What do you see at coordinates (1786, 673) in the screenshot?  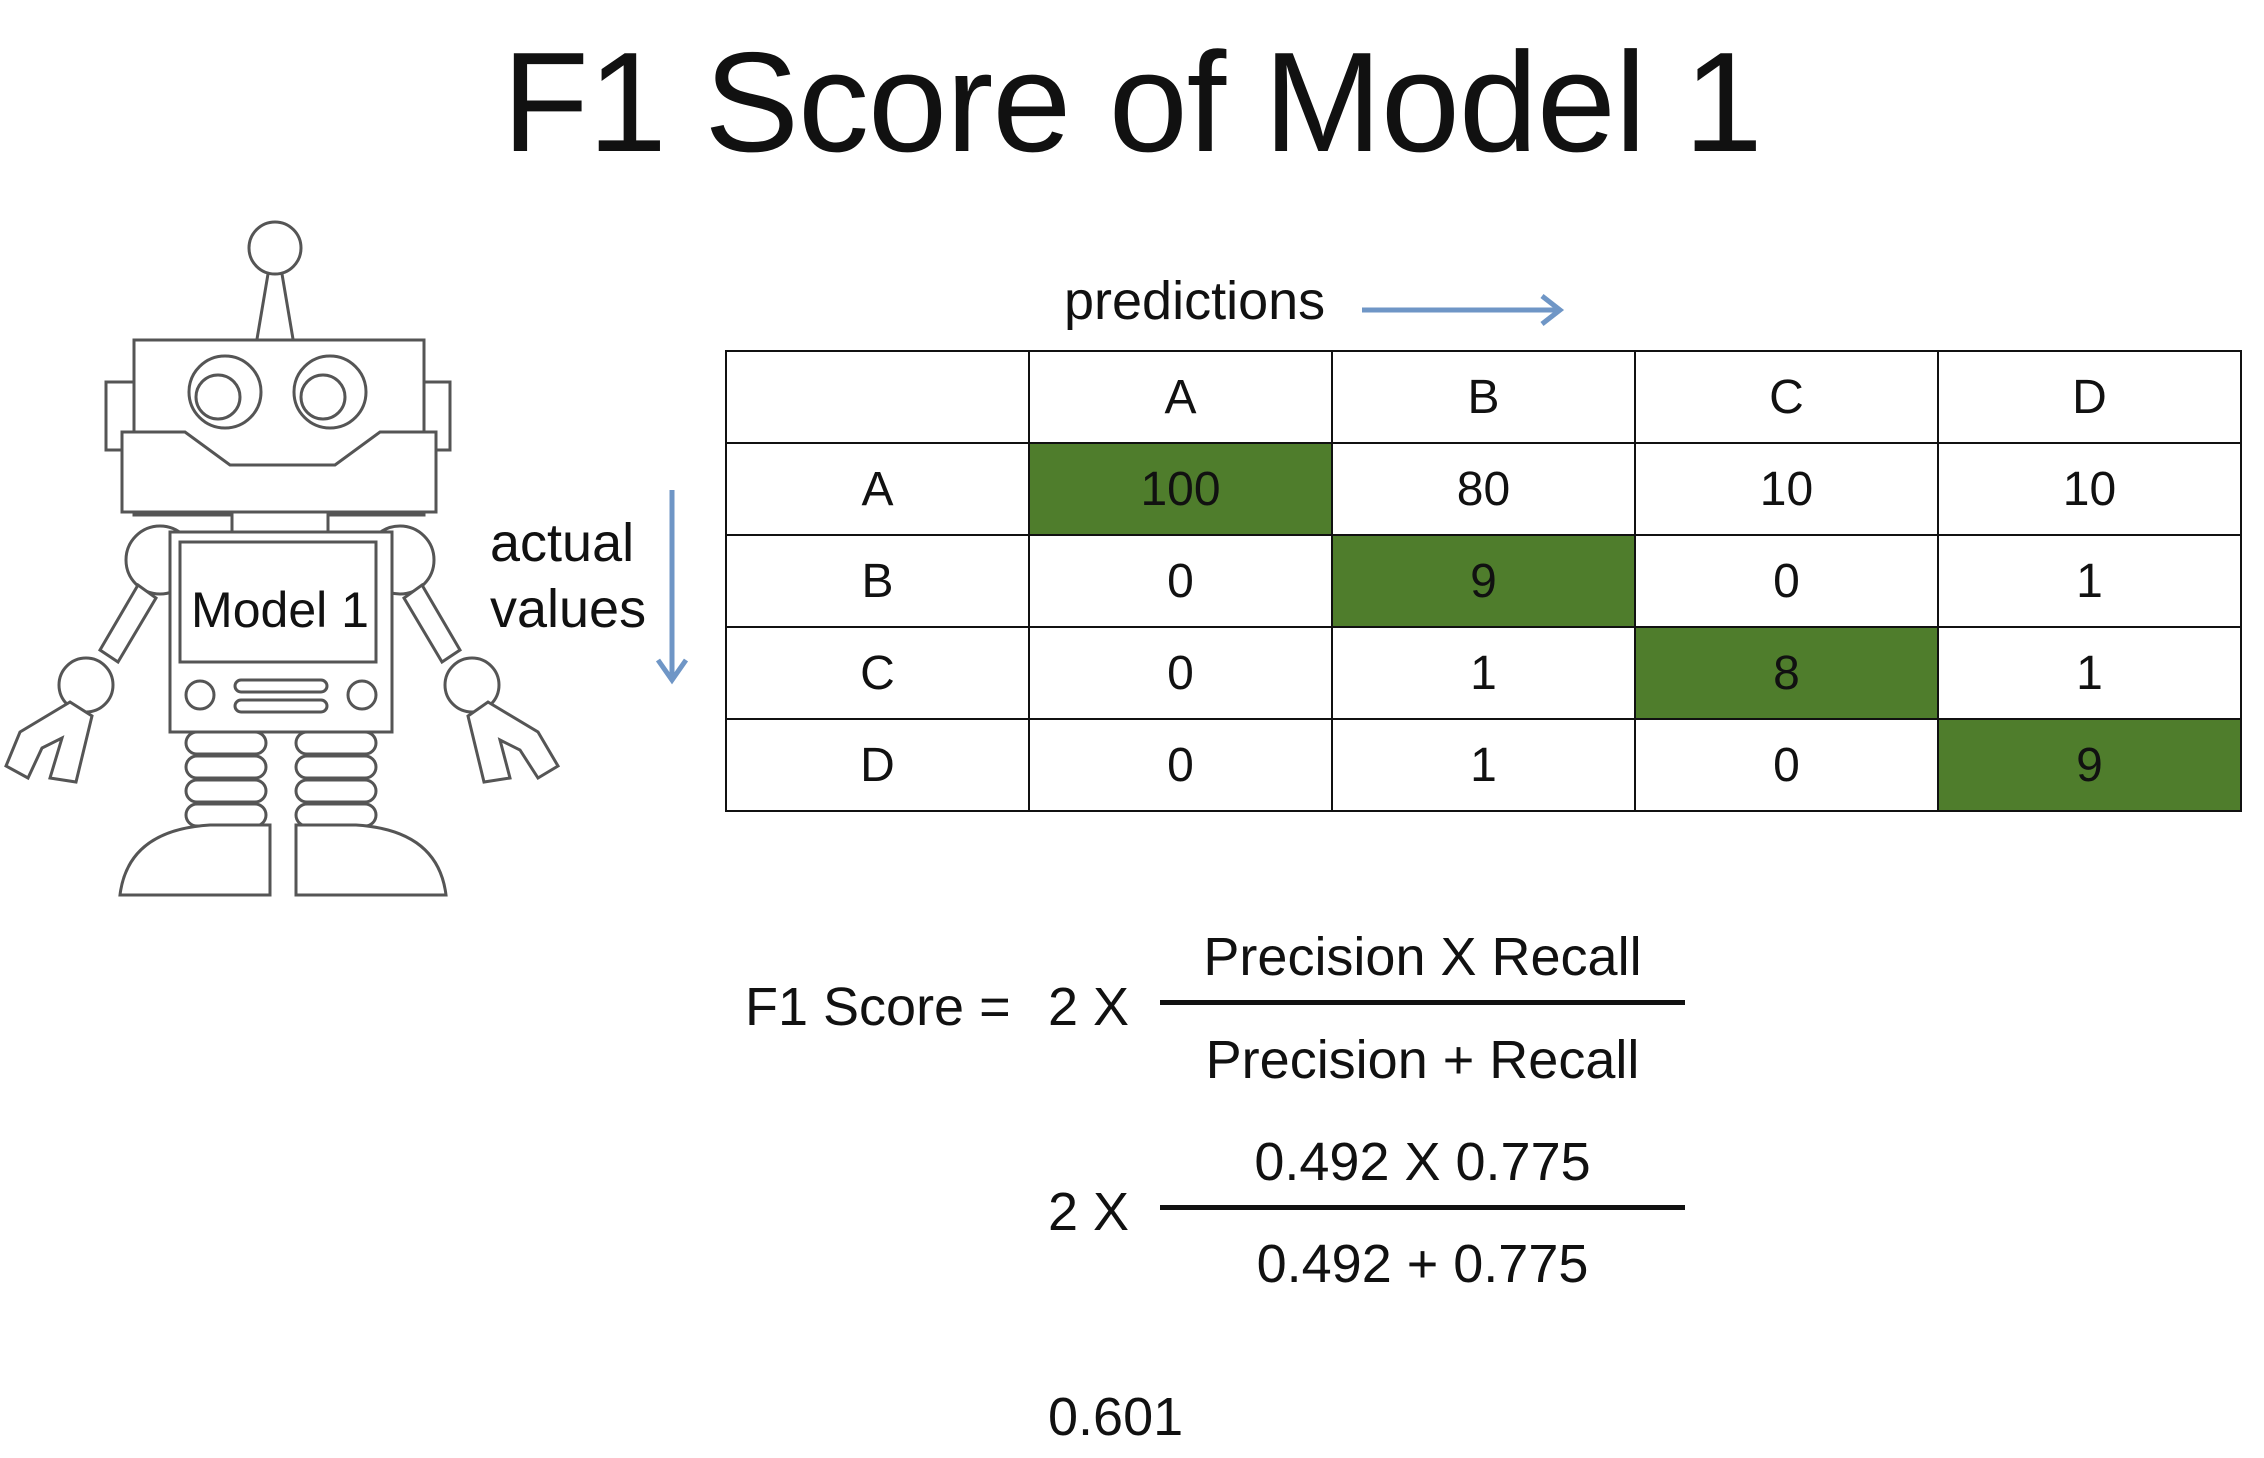 I see `table-cell-highlighted: 8` at bounding box center [1786, 673].